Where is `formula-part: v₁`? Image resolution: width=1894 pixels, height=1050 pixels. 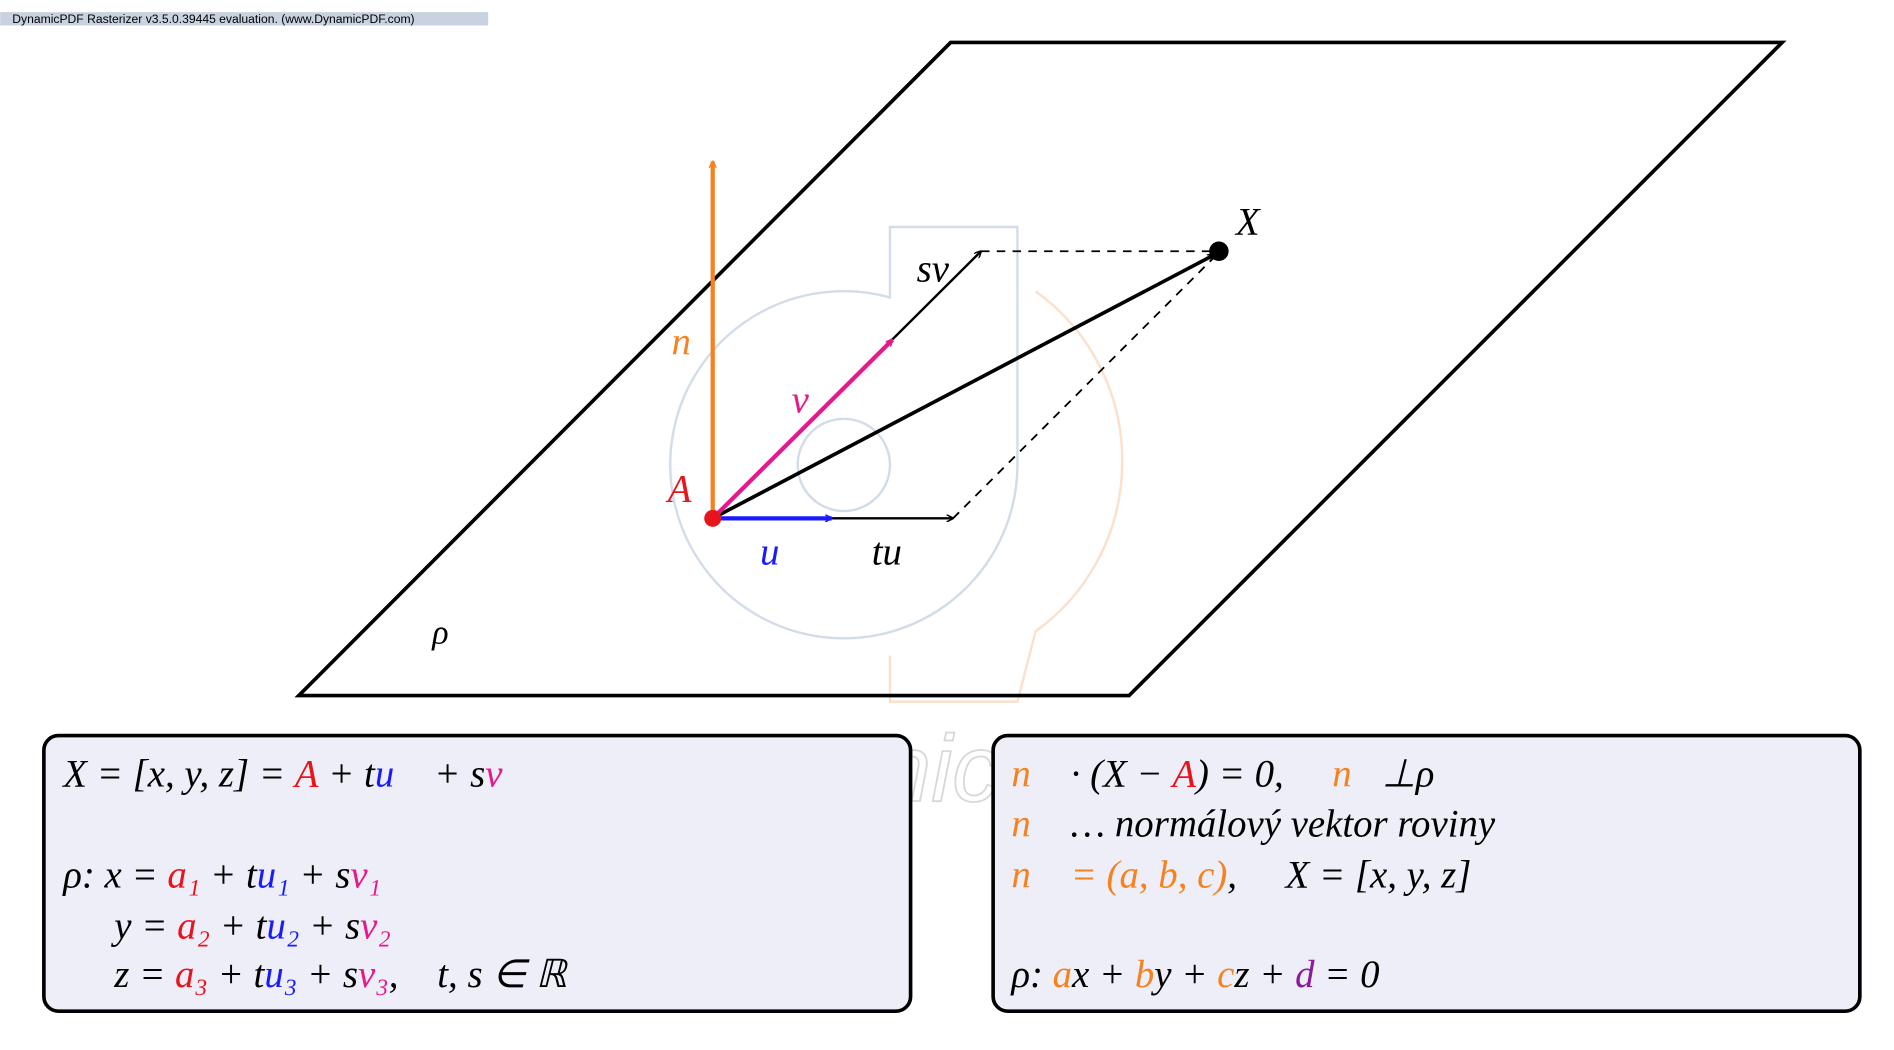 formula-part: v₁ is located at coordinates (365, 874).